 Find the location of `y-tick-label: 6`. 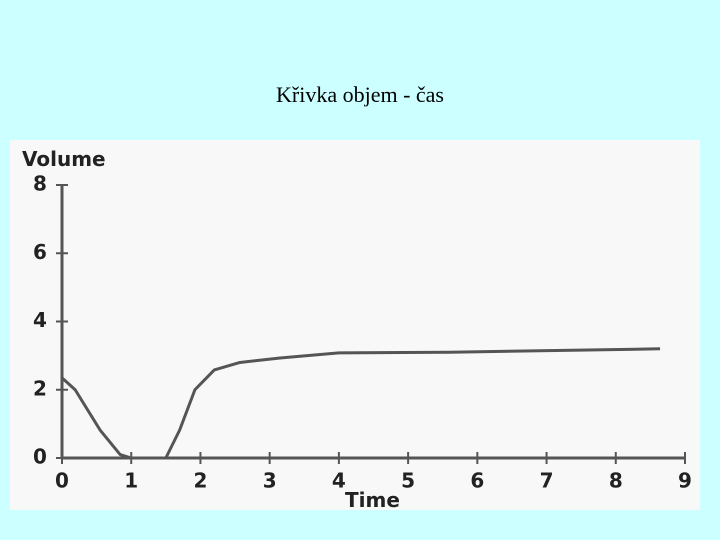

y-tick-label: 6 is located at coordinates (40, 252).